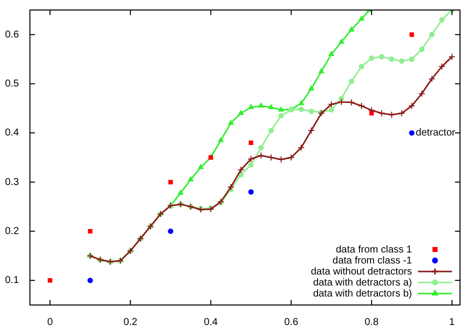 The width and height of the screenshot is (474, 331). What do you see at coordinates (211, 322) in the screenshot?
I see `x-tick-label: 0.4` at bounding box center [211, 322].